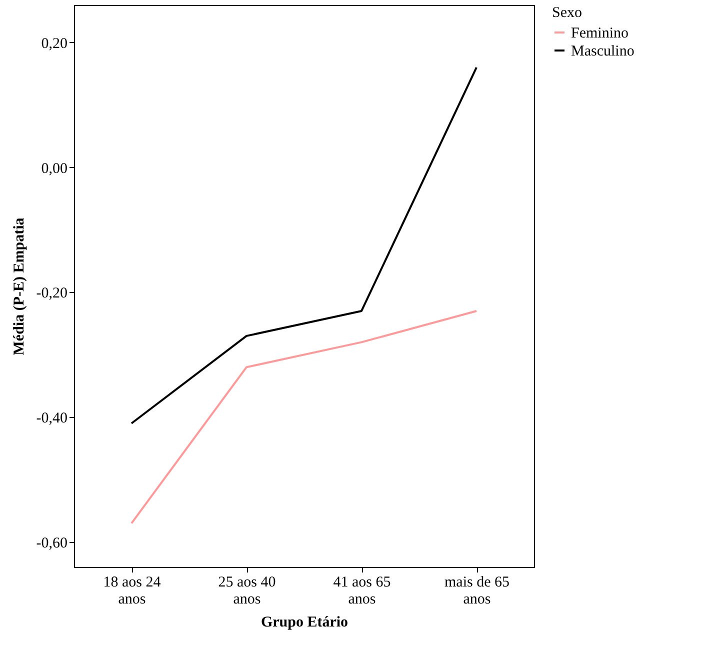 Image resolution: width=704 pixels, height=660 pixels. What do you see at coordinates (52, 418) in the screenshot?
I see `y-tick-label: -0,40` at bounding box center [52, 418].